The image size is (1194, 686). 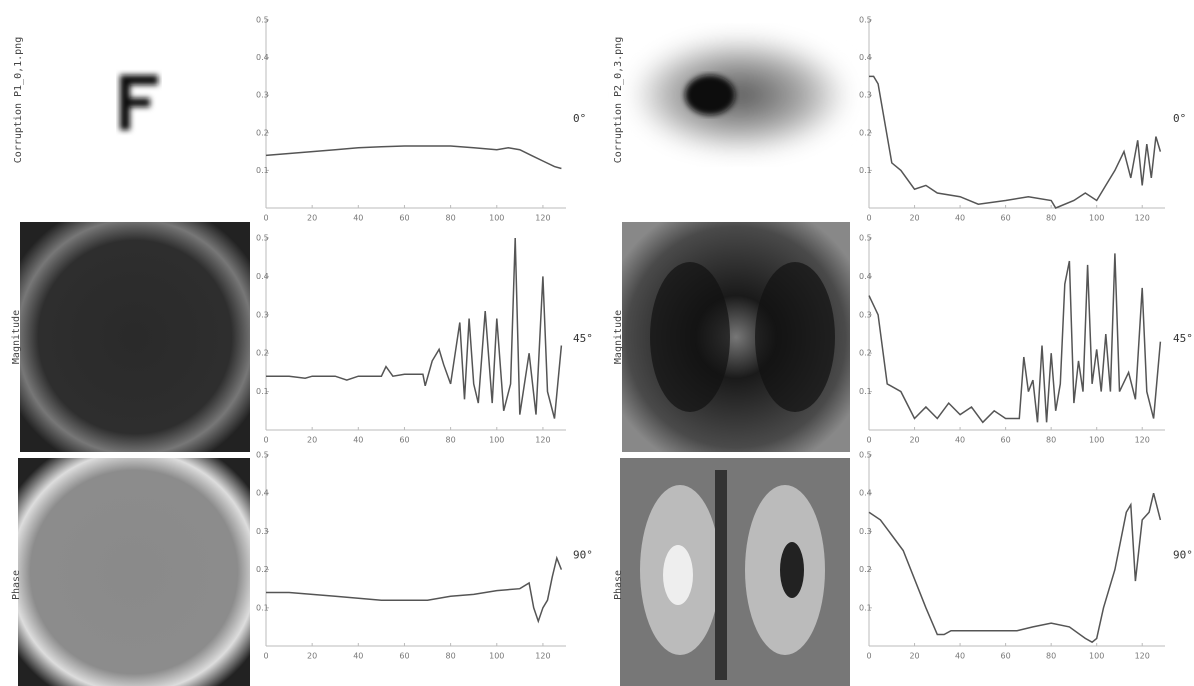 What do you see at coordinates (618, 100) in the screenshot?
I see `image-title: Corruption P2_0,3.png` at bounding box center [618, 100].